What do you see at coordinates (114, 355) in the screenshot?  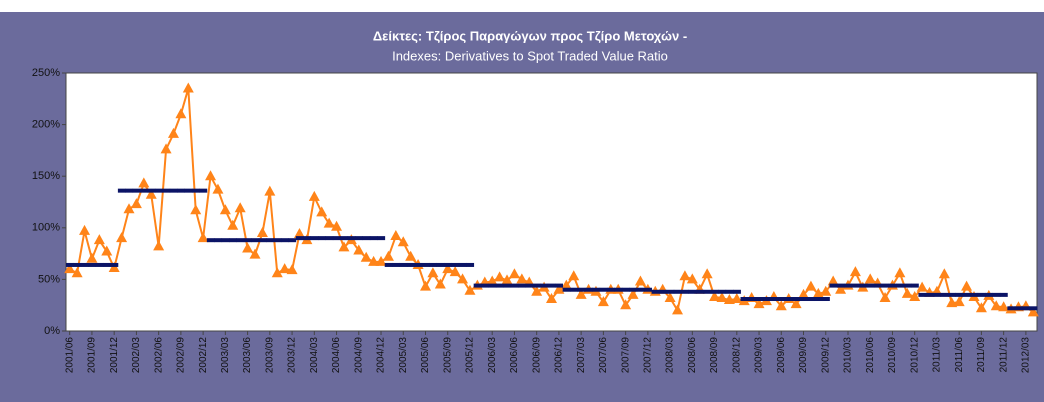 I see `x-tick-label: 2001/12` at bounding box center [114, 355].